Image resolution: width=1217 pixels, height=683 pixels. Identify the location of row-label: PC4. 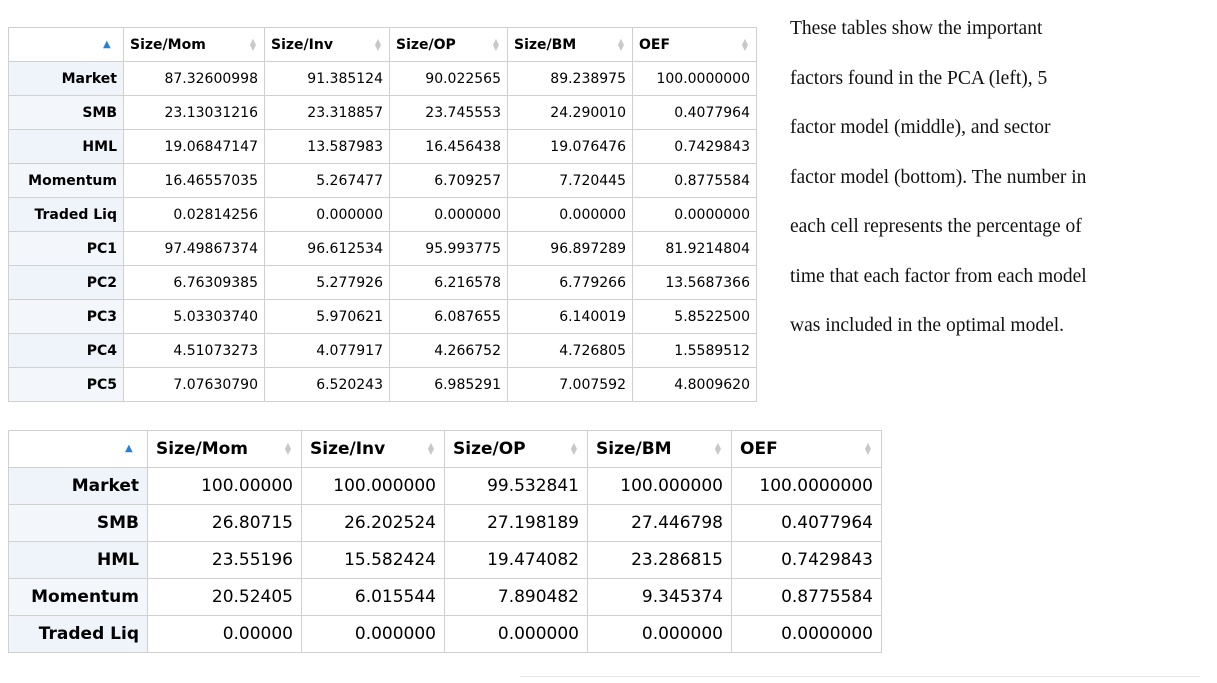
(66, 350).